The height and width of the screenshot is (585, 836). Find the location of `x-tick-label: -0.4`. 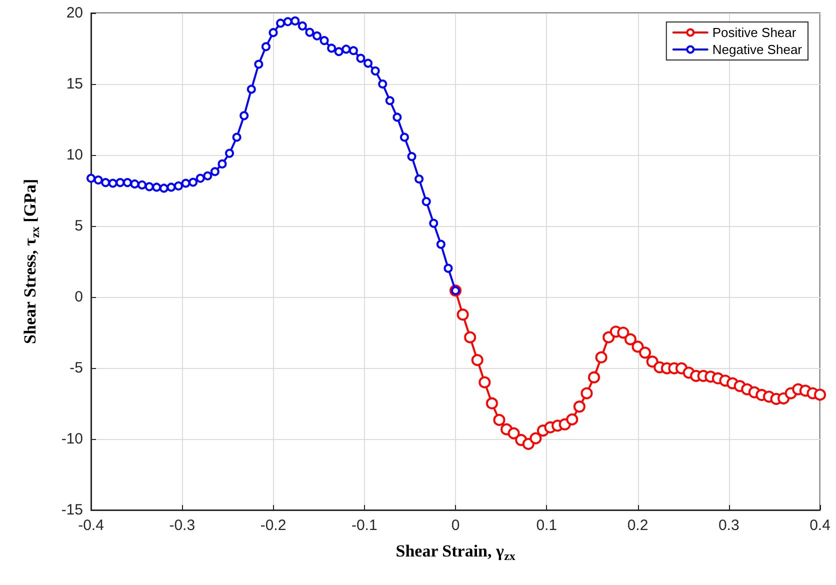

x-tick-label: -0.4 is located at coordinates (91, 525).